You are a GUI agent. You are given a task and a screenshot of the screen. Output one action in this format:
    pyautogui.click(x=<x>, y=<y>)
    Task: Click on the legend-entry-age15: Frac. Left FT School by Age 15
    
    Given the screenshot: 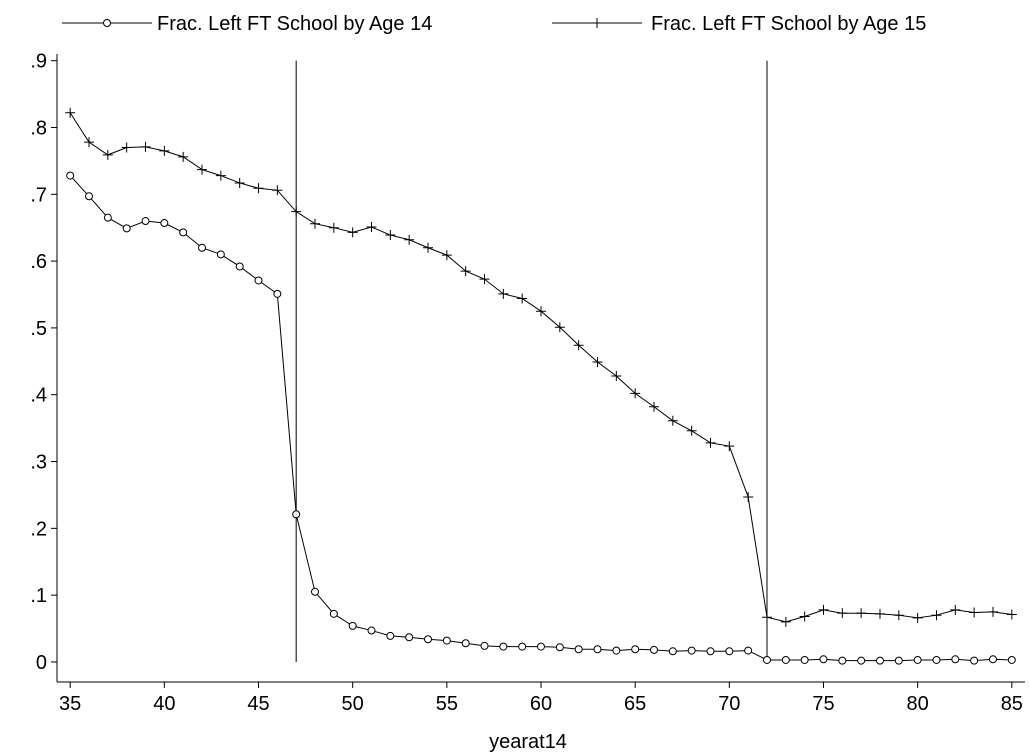 What is the action you would take?
    pyautogui.click(x=739, y=24)
    